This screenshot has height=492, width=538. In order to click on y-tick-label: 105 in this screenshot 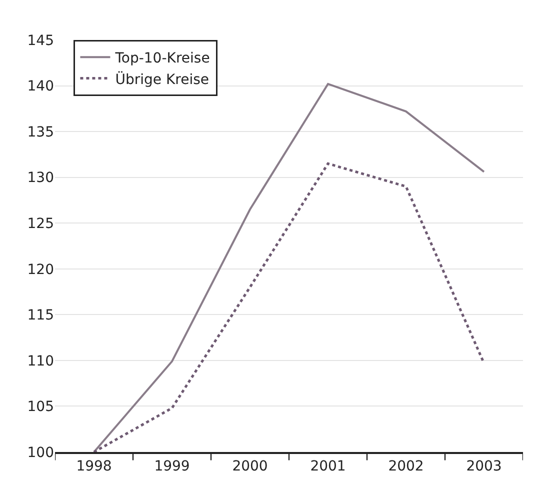, I will do `click(40, 407)`.